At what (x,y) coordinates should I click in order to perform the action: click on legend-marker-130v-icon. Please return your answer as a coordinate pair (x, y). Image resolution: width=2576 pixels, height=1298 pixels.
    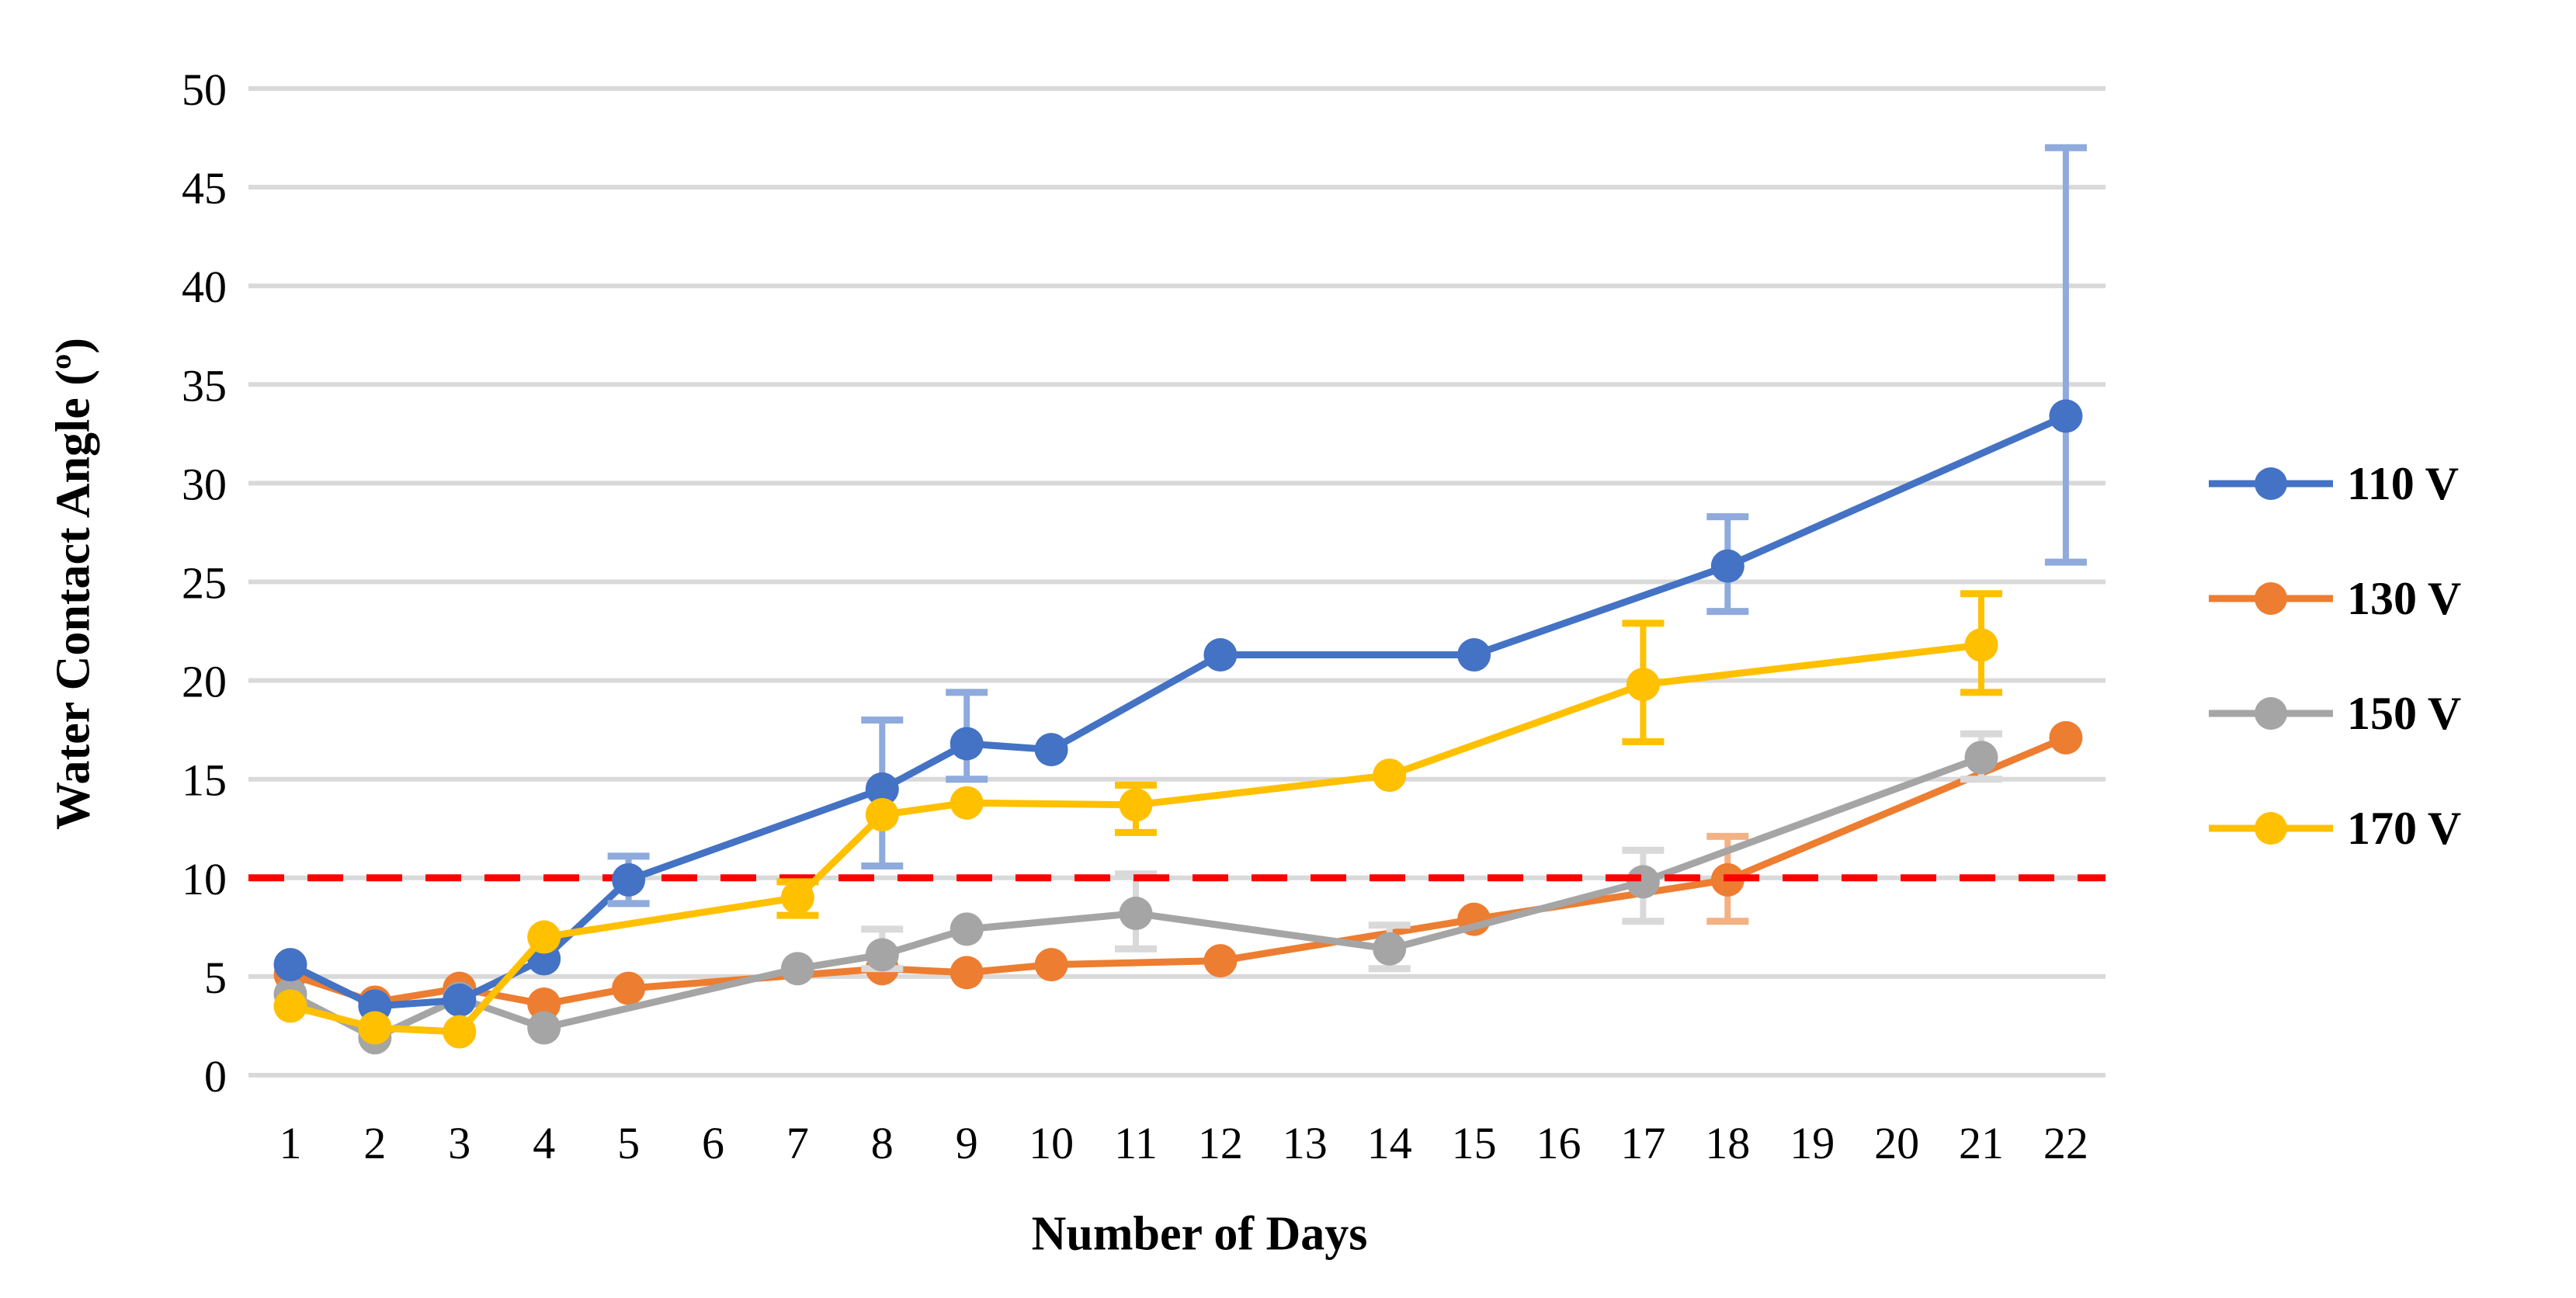
    Looking at the image, I should click on (2271, 598).